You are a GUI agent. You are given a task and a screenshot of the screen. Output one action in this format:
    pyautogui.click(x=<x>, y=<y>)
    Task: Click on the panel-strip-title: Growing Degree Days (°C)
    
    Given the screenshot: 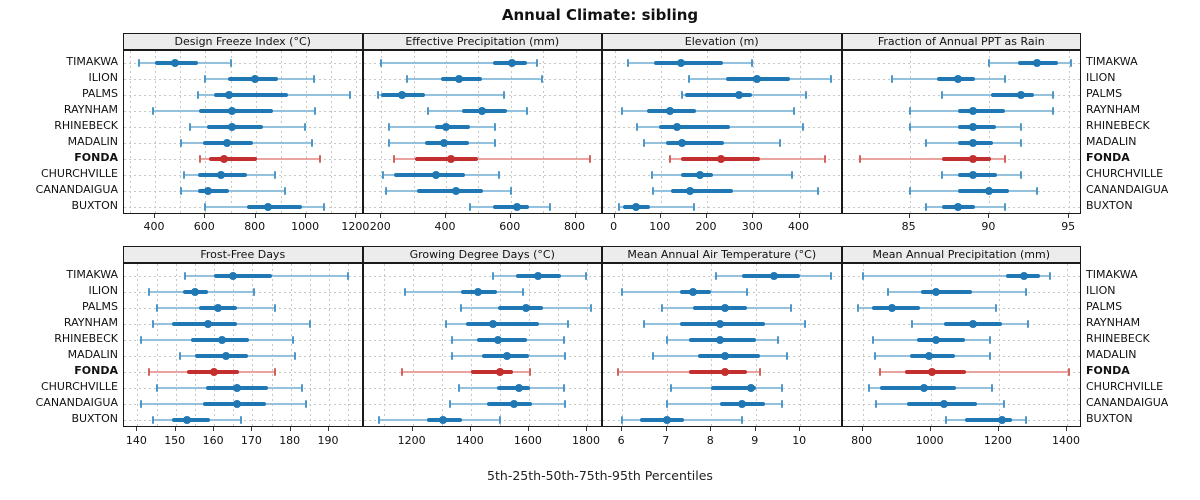 What is the action you would take?
    pyautogui.click(x=482, y=254)
    